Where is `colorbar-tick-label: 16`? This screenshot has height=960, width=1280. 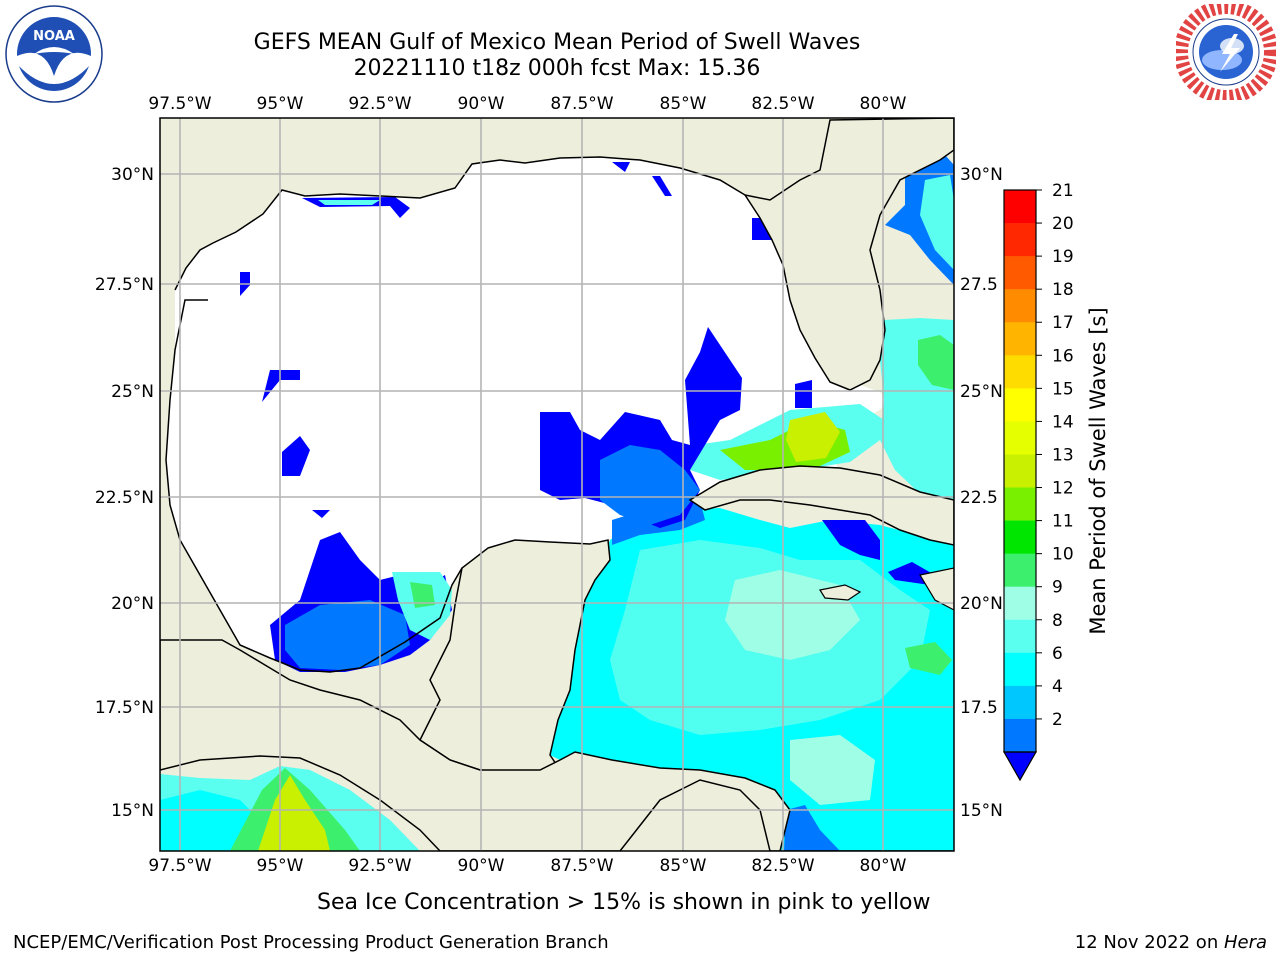
colorbar-tick-label: 16 is located at coordinates (1063, 356).